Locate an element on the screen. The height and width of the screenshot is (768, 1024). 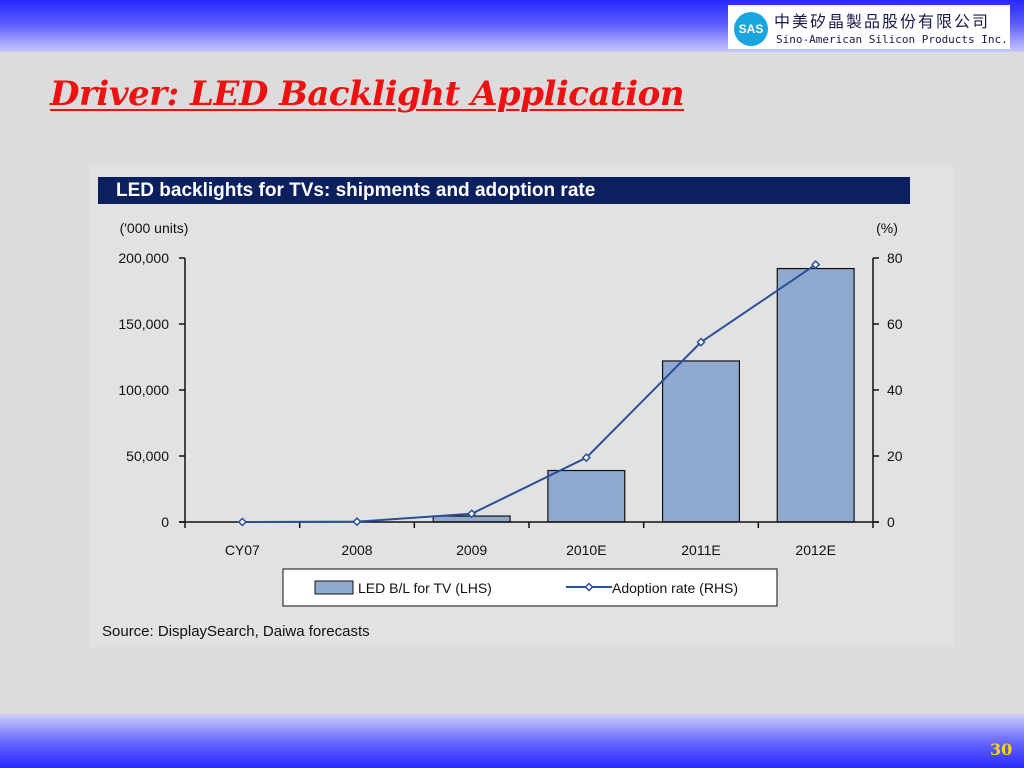
x-tick-label: 2012E is located at coordinates (815, 550).